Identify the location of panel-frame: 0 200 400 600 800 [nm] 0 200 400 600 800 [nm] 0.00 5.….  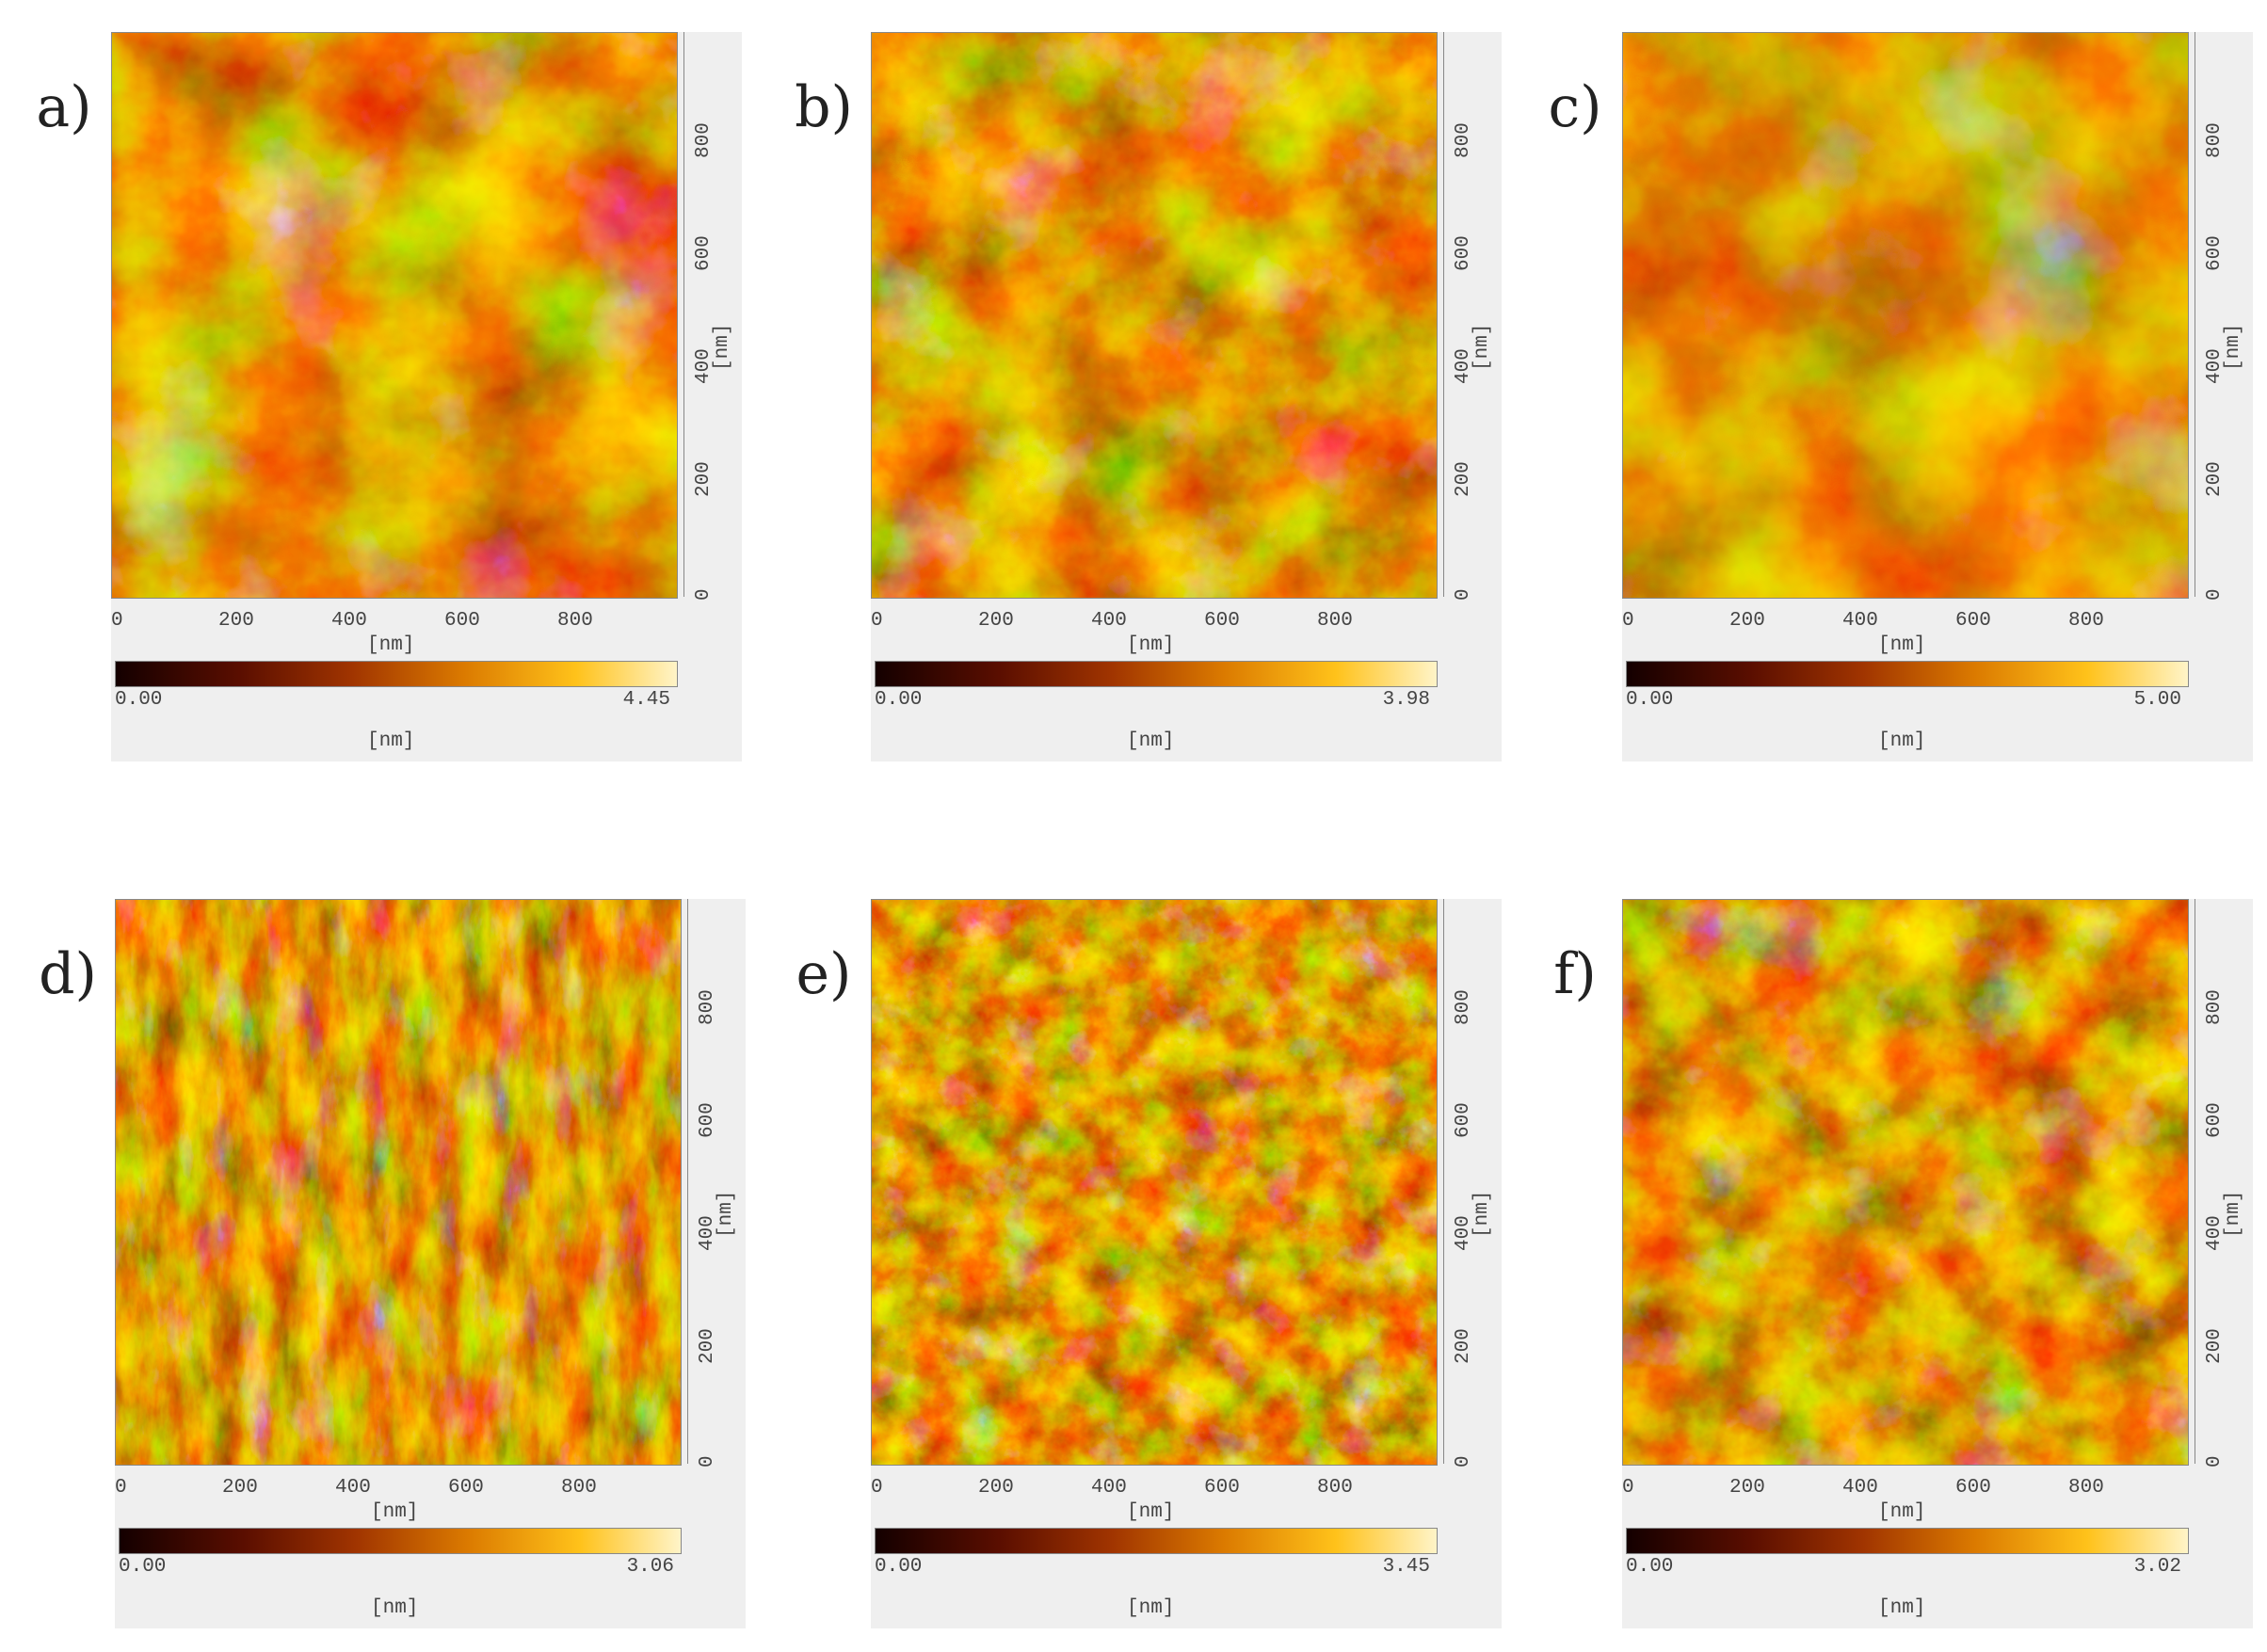
(1937, 397).